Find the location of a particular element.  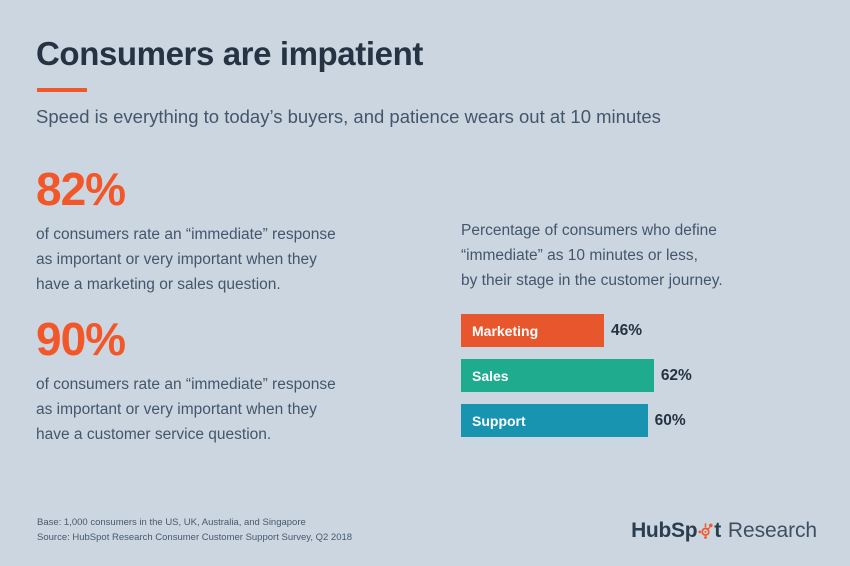

chart-bar-value: 62% is located at coordinates (676, 375).